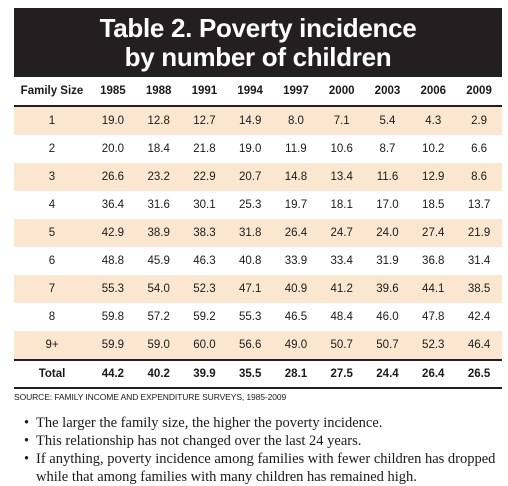 This screenshot has width=508, height=486. What do you see at coordinates (52, 233) in the screenshot?
I see `family-size-cell: 5` at bounding box center [52, 233].